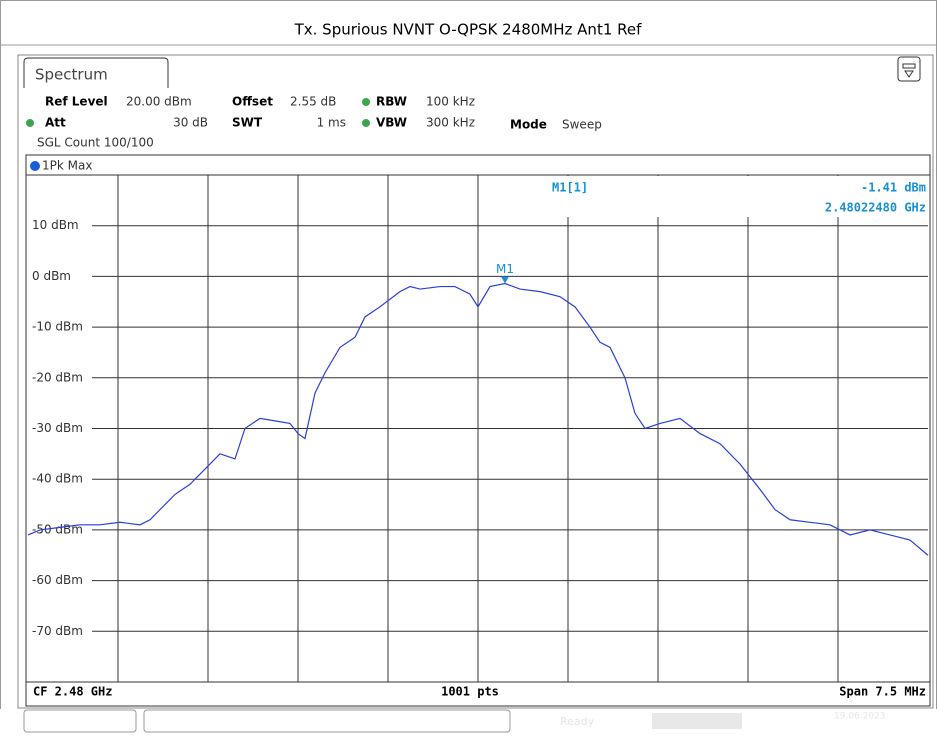 The width and height of the screenshot is (937, 737). What do you see at coordinates (391, 123) in the screenshot?
I see `setting-label: VBW` at bounding box center [391, 123].